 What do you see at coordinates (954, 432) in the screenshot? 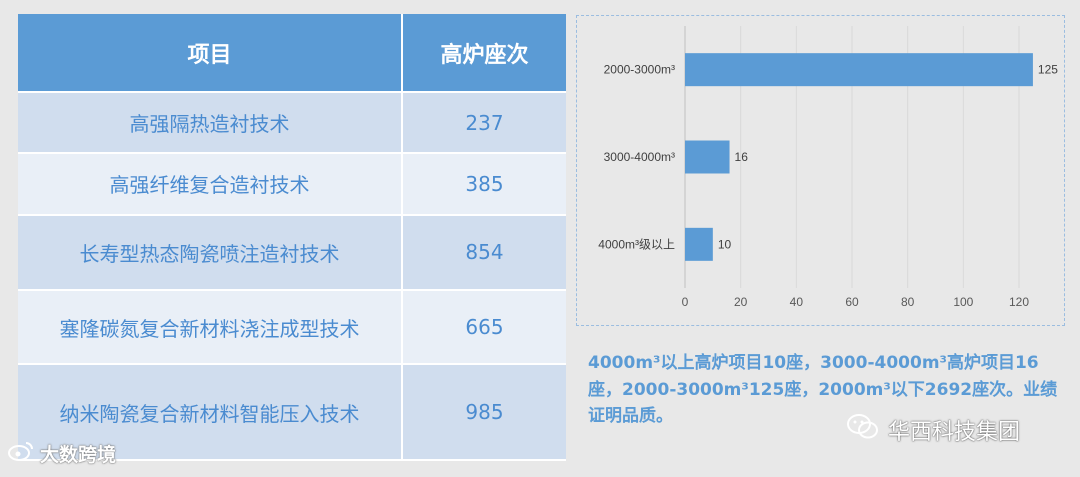
I see `watermark-right-text: 华西科技集团` at bounding box center [954, 432].